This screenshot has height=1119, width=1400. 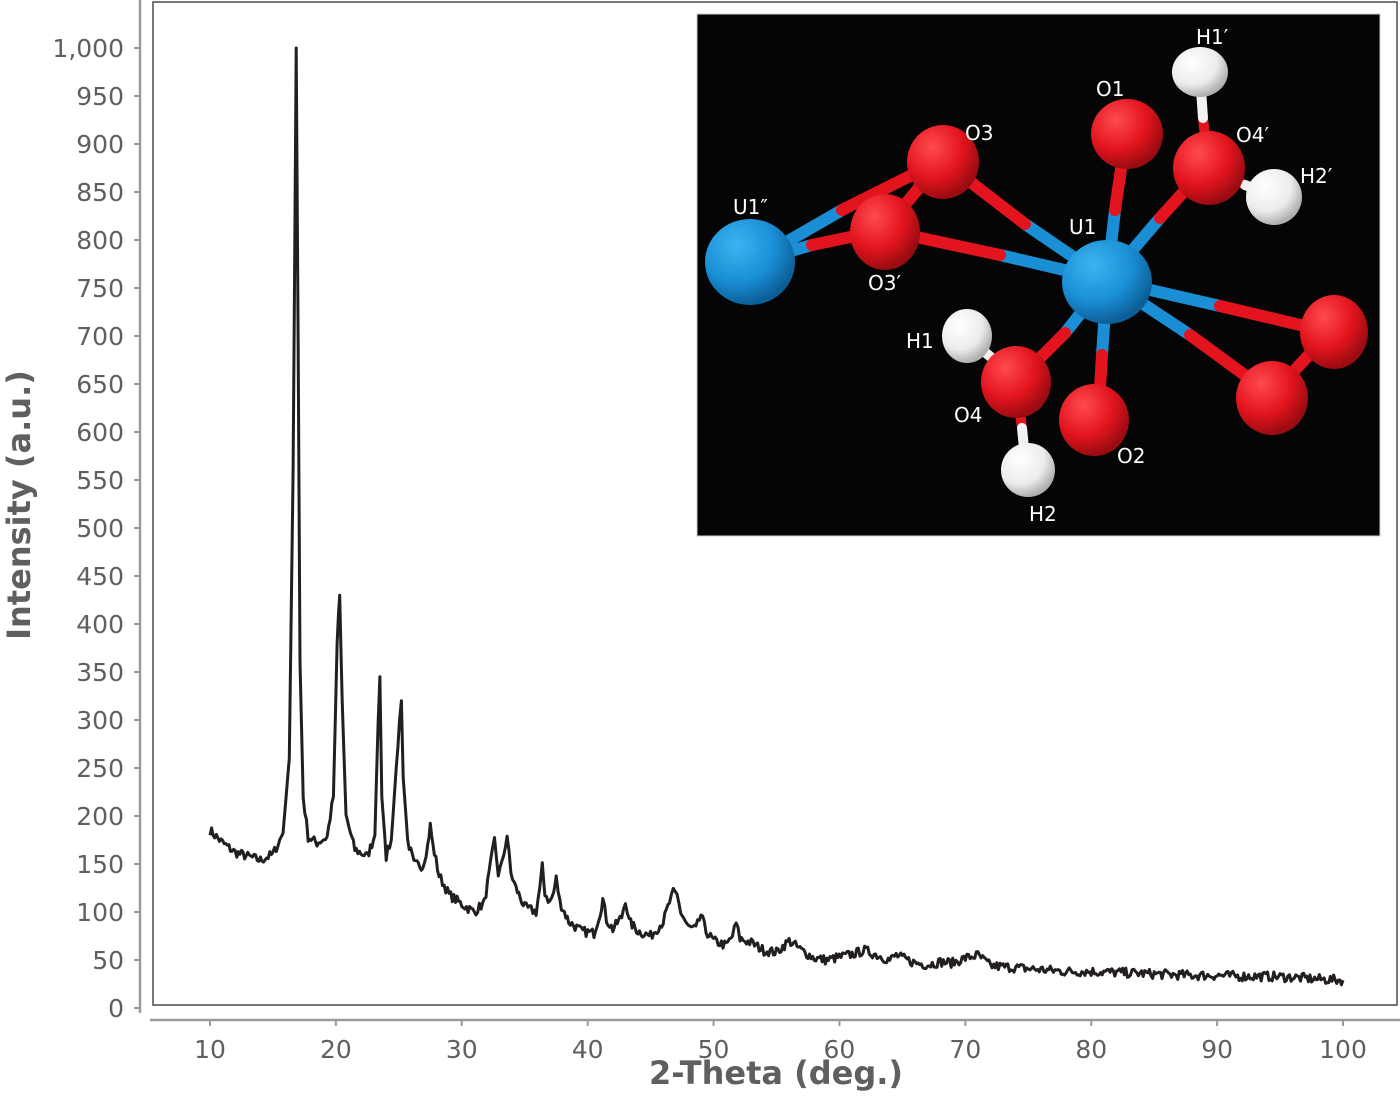 I want to click on label-o4p: O4′, so click(x=1252, y=135).